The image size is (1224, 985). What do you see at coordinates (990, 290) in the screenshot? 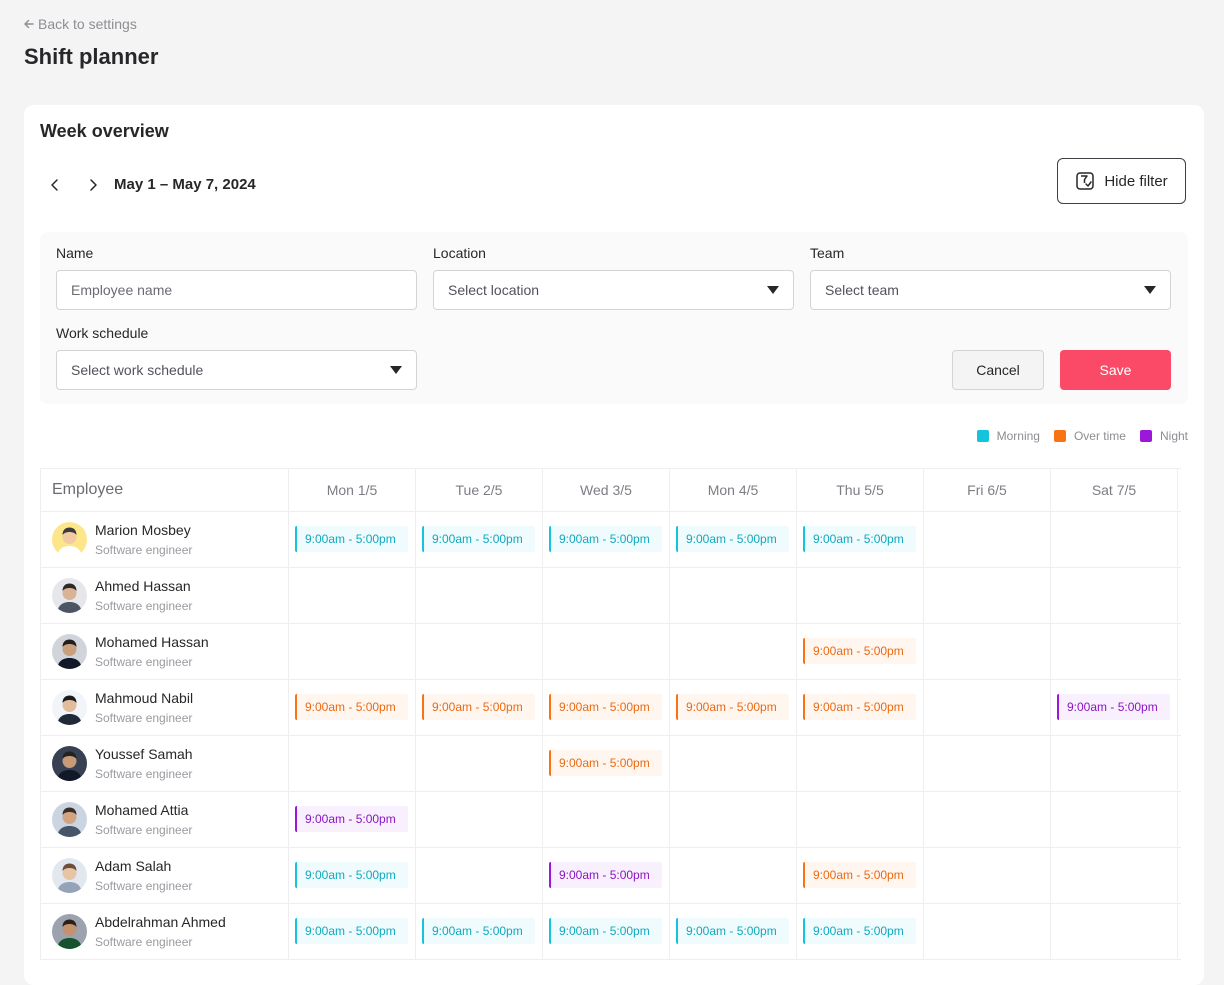
I see `team-select: Select team` at bounding box center [990, 290].